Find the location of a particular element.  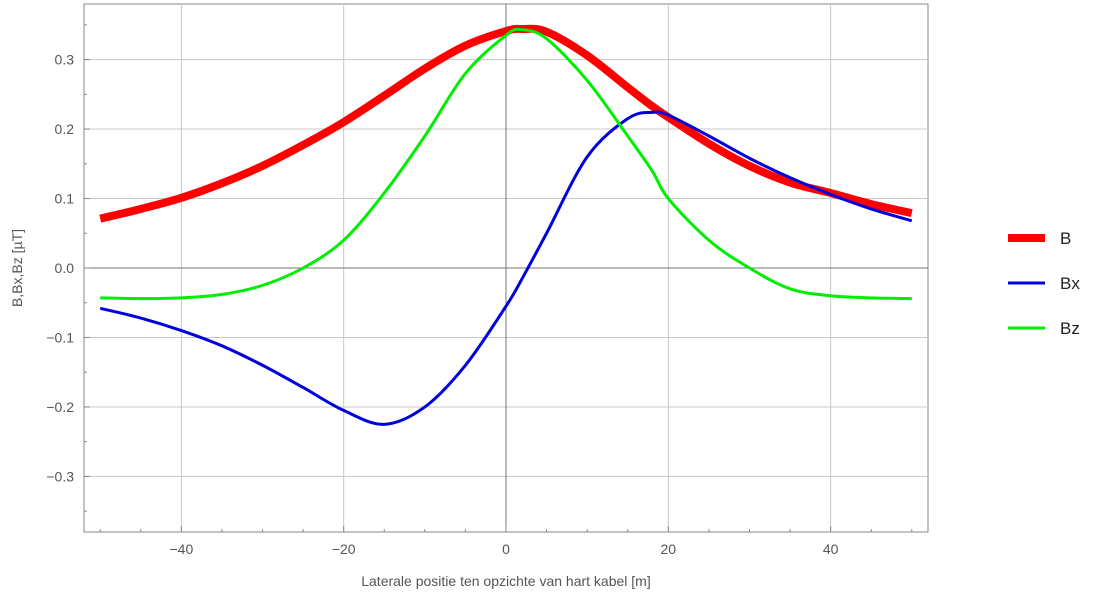

y-tick-label: 0.2 is located at coordinates (65, 129).